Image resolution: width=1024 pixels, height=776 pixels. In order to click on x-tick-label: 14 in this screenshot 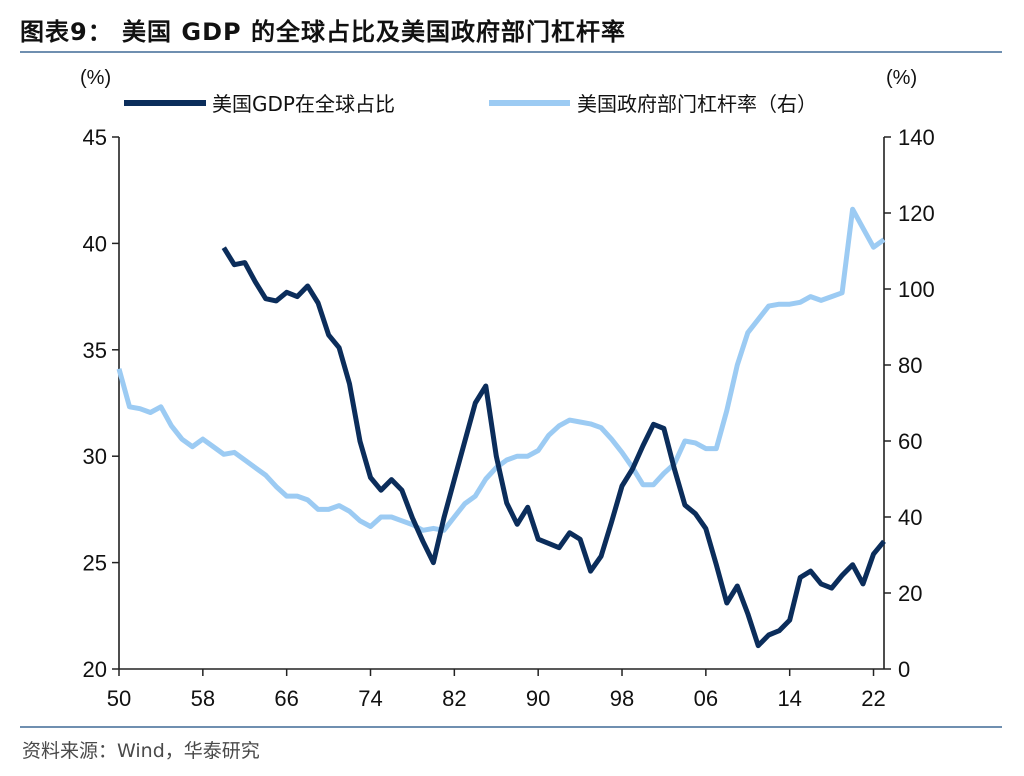, I will do `click(789, 698)`.